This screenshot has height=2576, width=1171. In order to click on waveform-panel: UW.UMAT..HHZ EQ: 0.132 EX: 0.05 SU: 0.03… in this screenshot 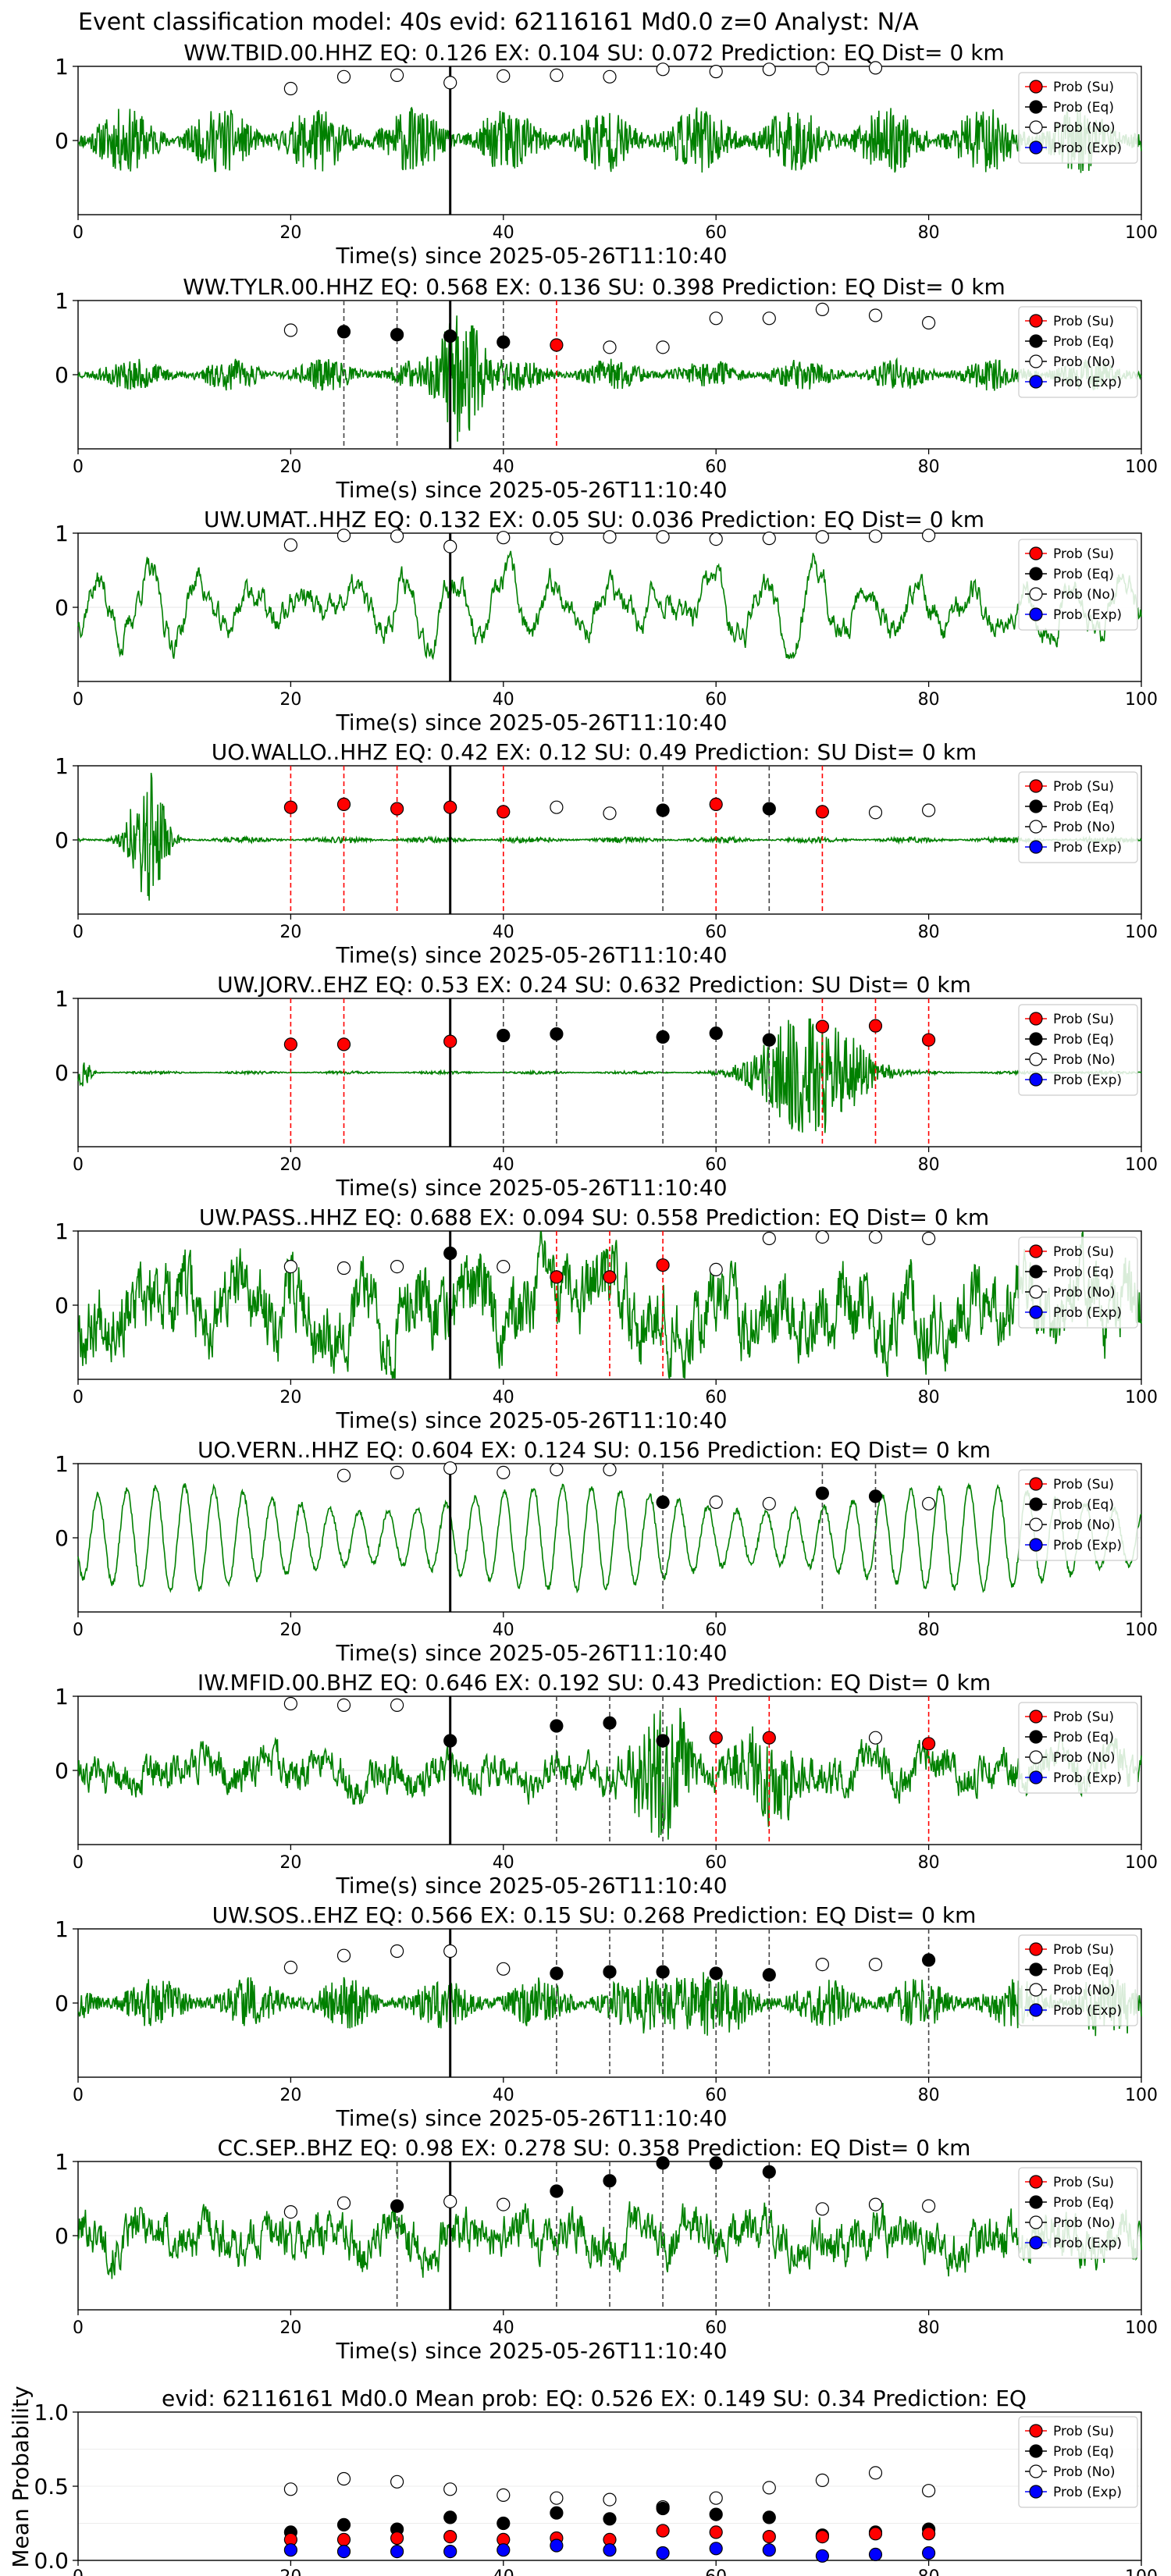, I will do `click(606, 621)`.